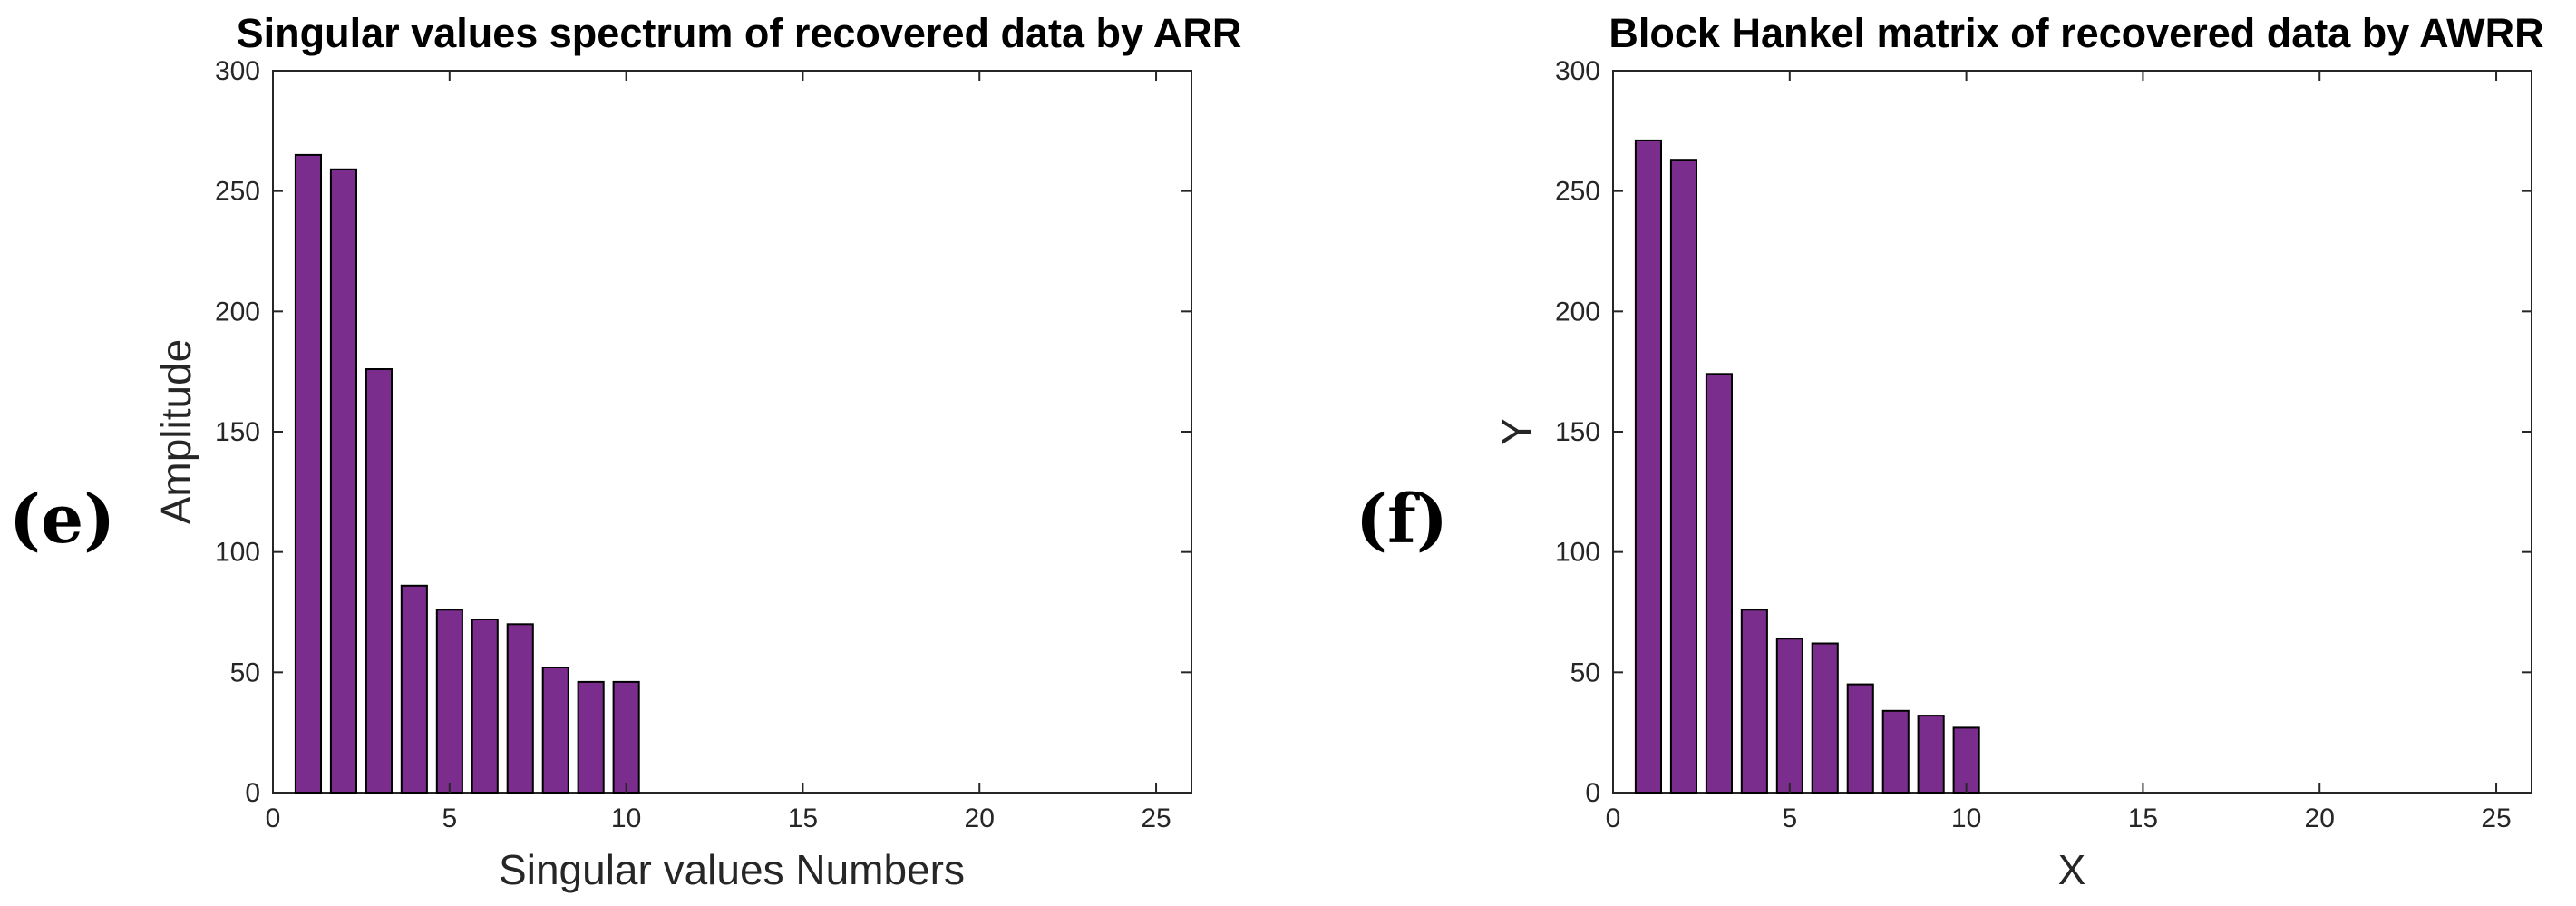 The image size is (2576, 906). What do you see at coordinates (2072, 869) in the screenshot?
I see `x-axis-label: X` at bounding box center [2072, 869].